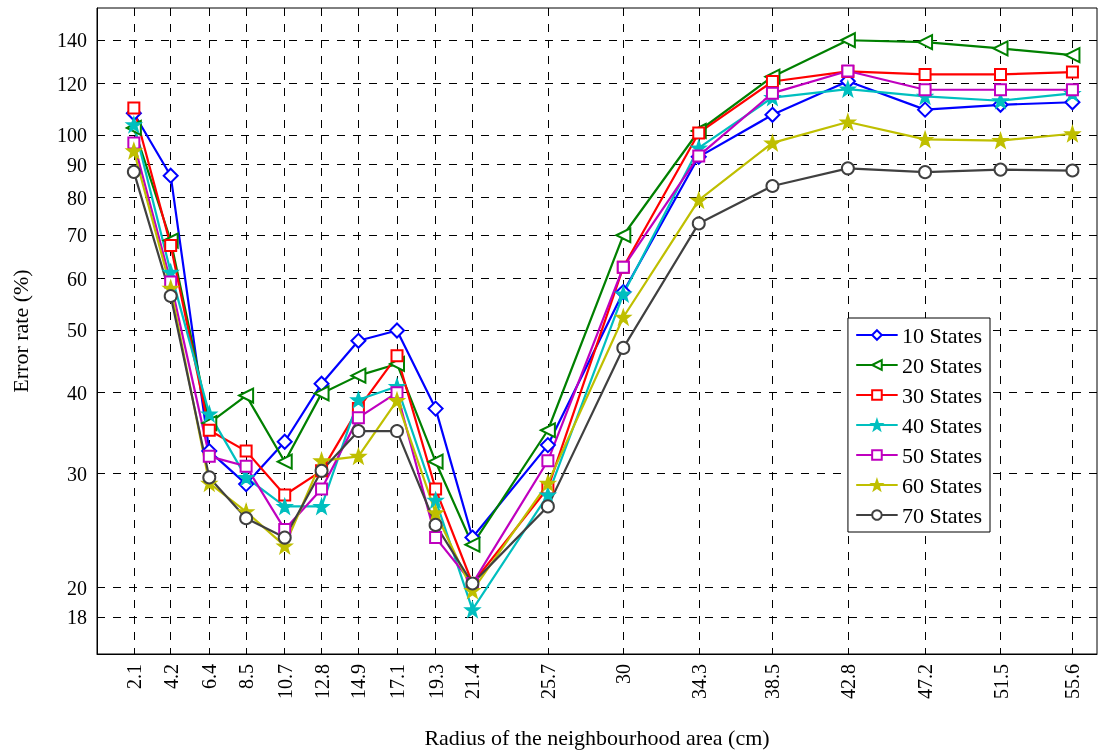 Image resolution: width=1102 pixels, height=753 pixels. I want to click on y-tick-label: 20, so click(77, 587).